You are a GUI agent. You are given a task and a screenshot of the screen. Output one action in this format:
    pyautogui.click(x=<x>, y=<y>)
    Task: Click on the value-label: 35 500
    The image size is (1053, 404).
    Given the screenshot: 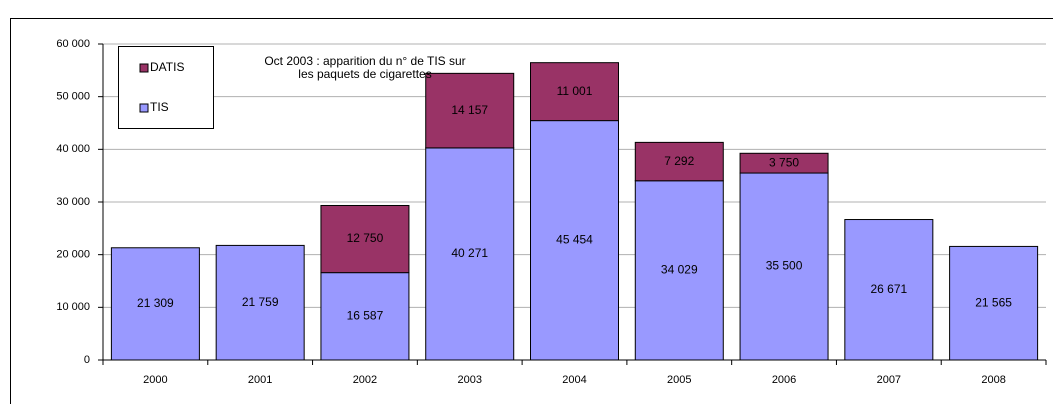 What is the action you would take?
    pyautogui.click(x=784, y=266)
    